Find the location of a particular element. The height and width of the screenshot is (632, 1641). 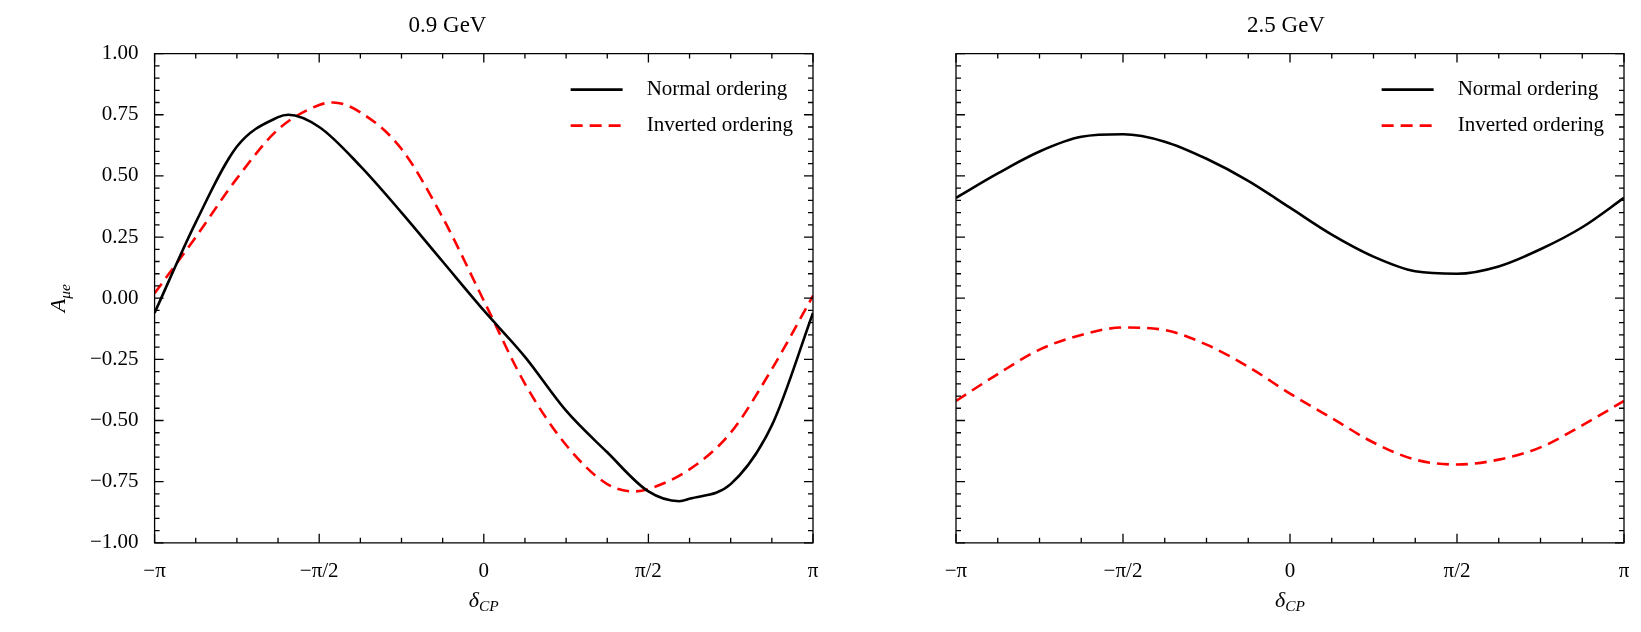

y-tick-label: −1.00 is located at coordinates (114, 541).